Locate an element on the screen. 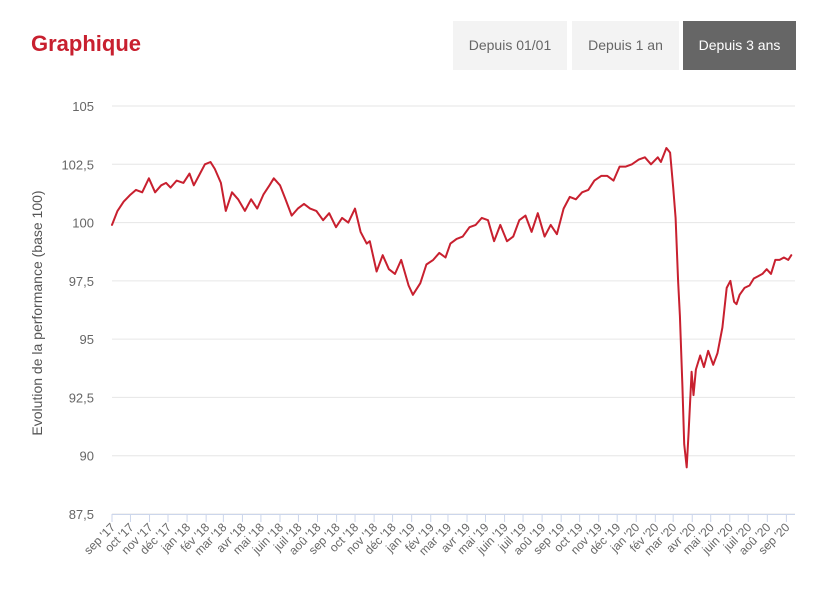  y-tick-label: 97,5 is located at coordinates (81, 281).